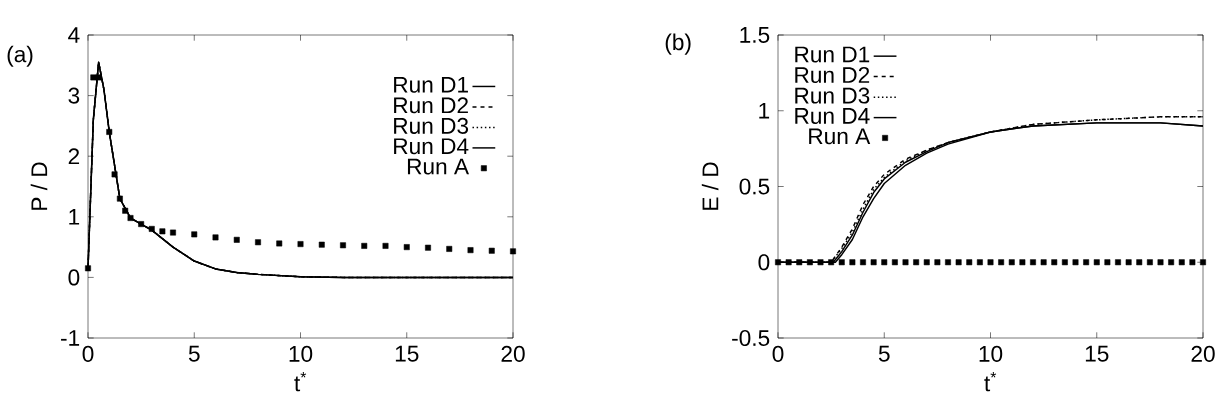  I want to click on y-axis-title: P / D, so click(39, 186).